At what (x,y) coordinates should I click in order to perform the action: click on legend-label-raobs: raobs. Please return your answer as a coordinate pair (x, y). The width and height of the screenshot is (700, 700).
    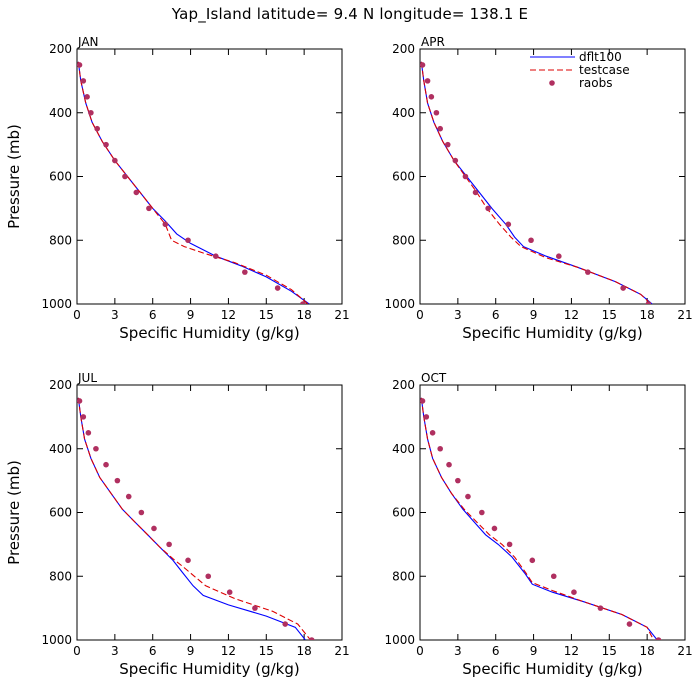
    Looking at the image, I should click on (596, 83).